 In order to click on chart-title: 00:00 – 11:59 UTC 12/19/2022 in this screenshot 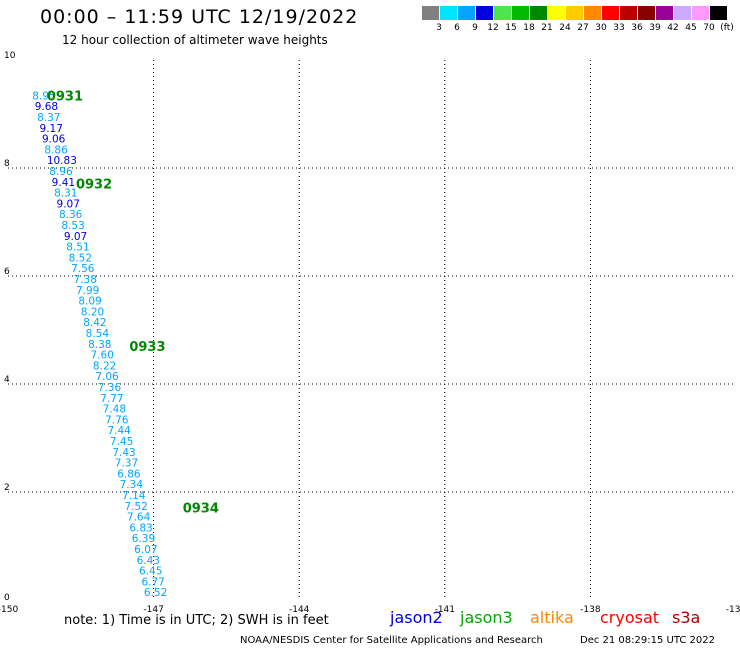, I will do `click(199, 17)`.